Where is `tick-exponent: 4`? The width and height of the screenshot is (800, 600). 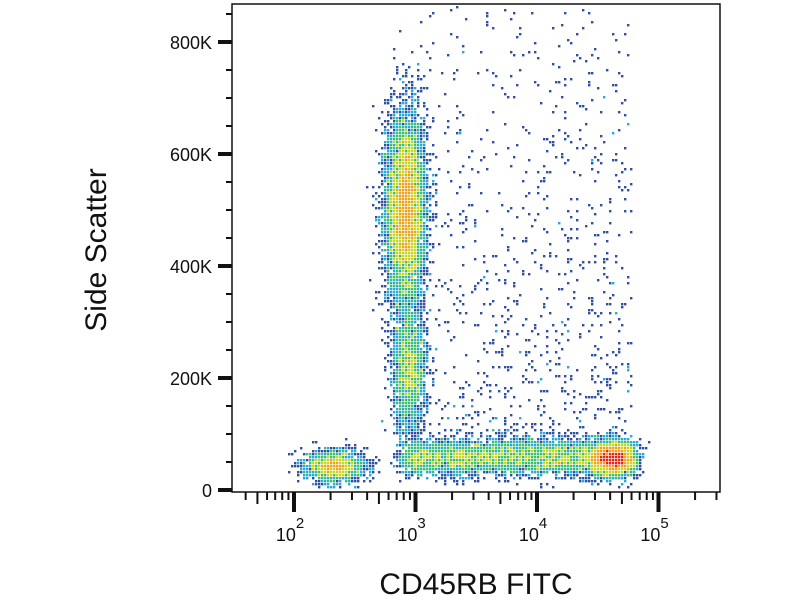 tick-exponent: 4 is located at coordinates (543, 523).